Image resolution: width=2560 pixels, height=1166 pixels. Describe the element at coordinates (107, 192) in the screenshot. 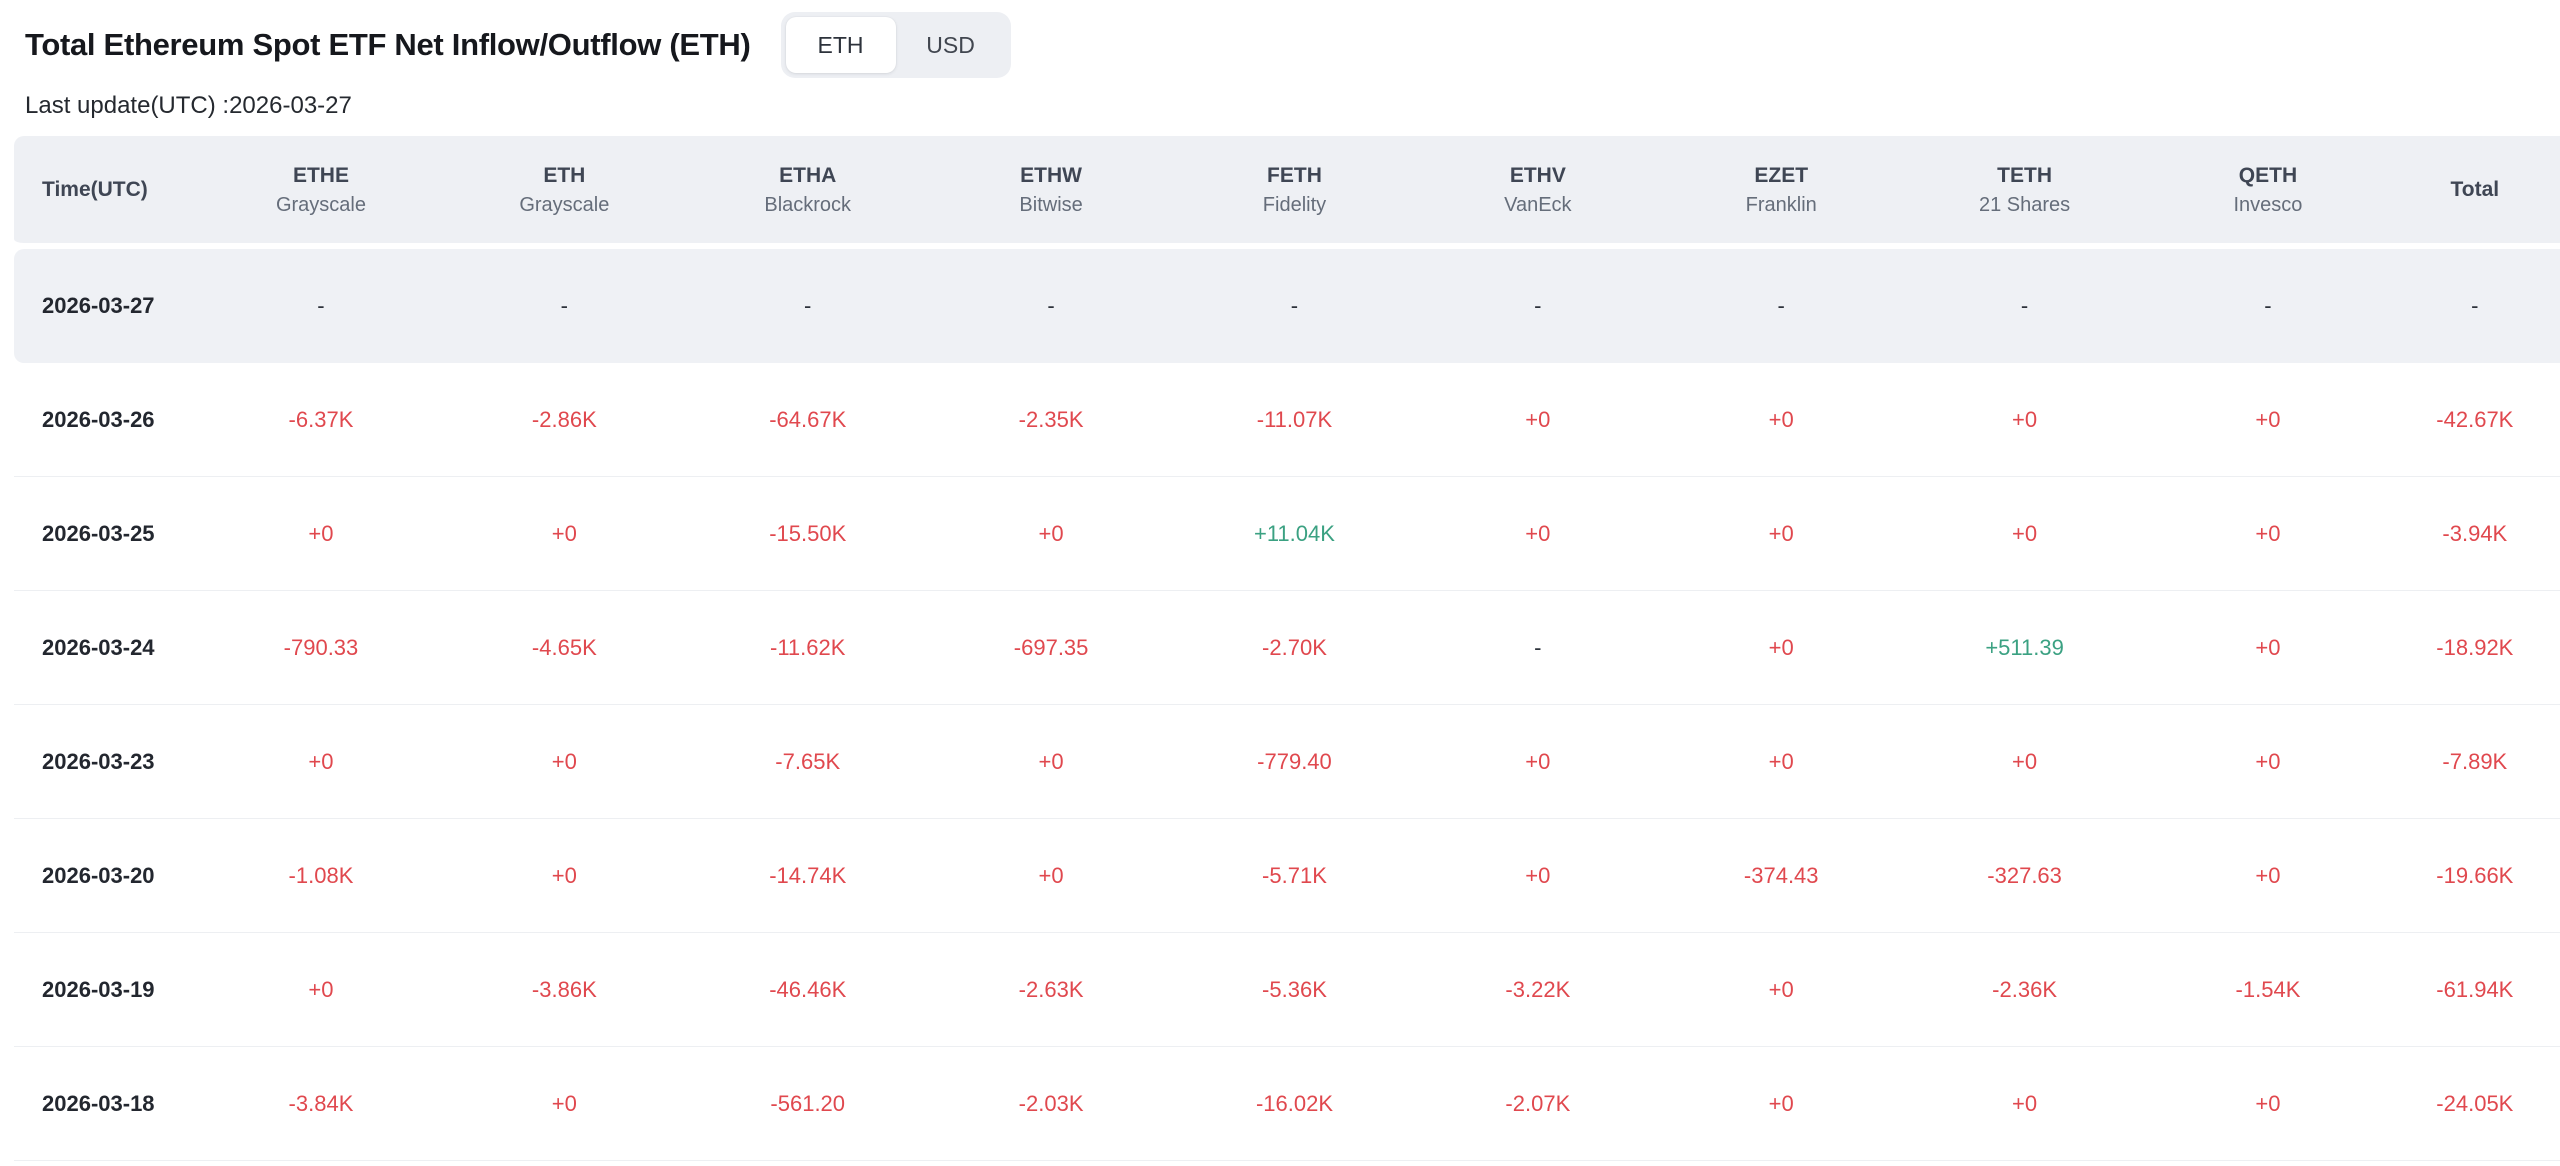

I see `column-header-time: Time(UTC)` at that location.